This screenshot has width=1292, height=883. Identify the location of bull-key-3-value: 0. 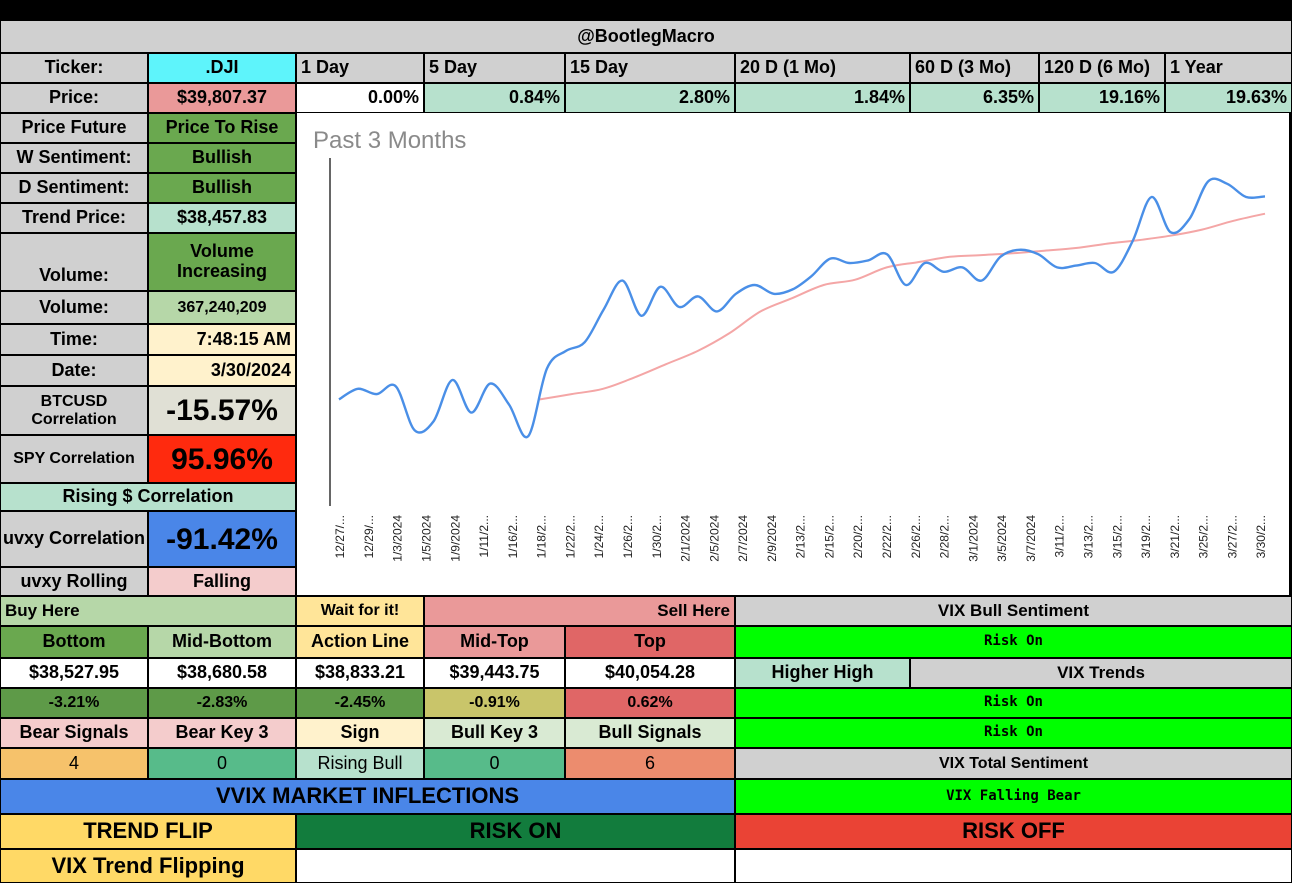
(494, 763).